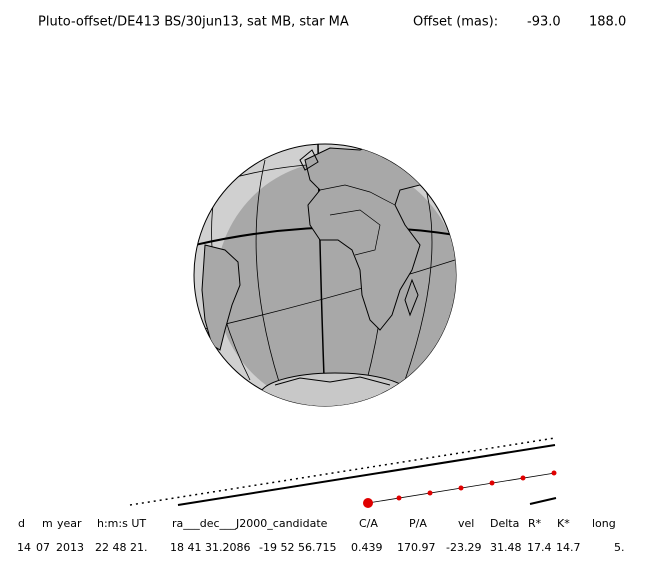 This screenshot has width=645, height=568. Describe the element at coordinates (619, 547) in the screenshot. I see `table-cell: 5.` at that location.